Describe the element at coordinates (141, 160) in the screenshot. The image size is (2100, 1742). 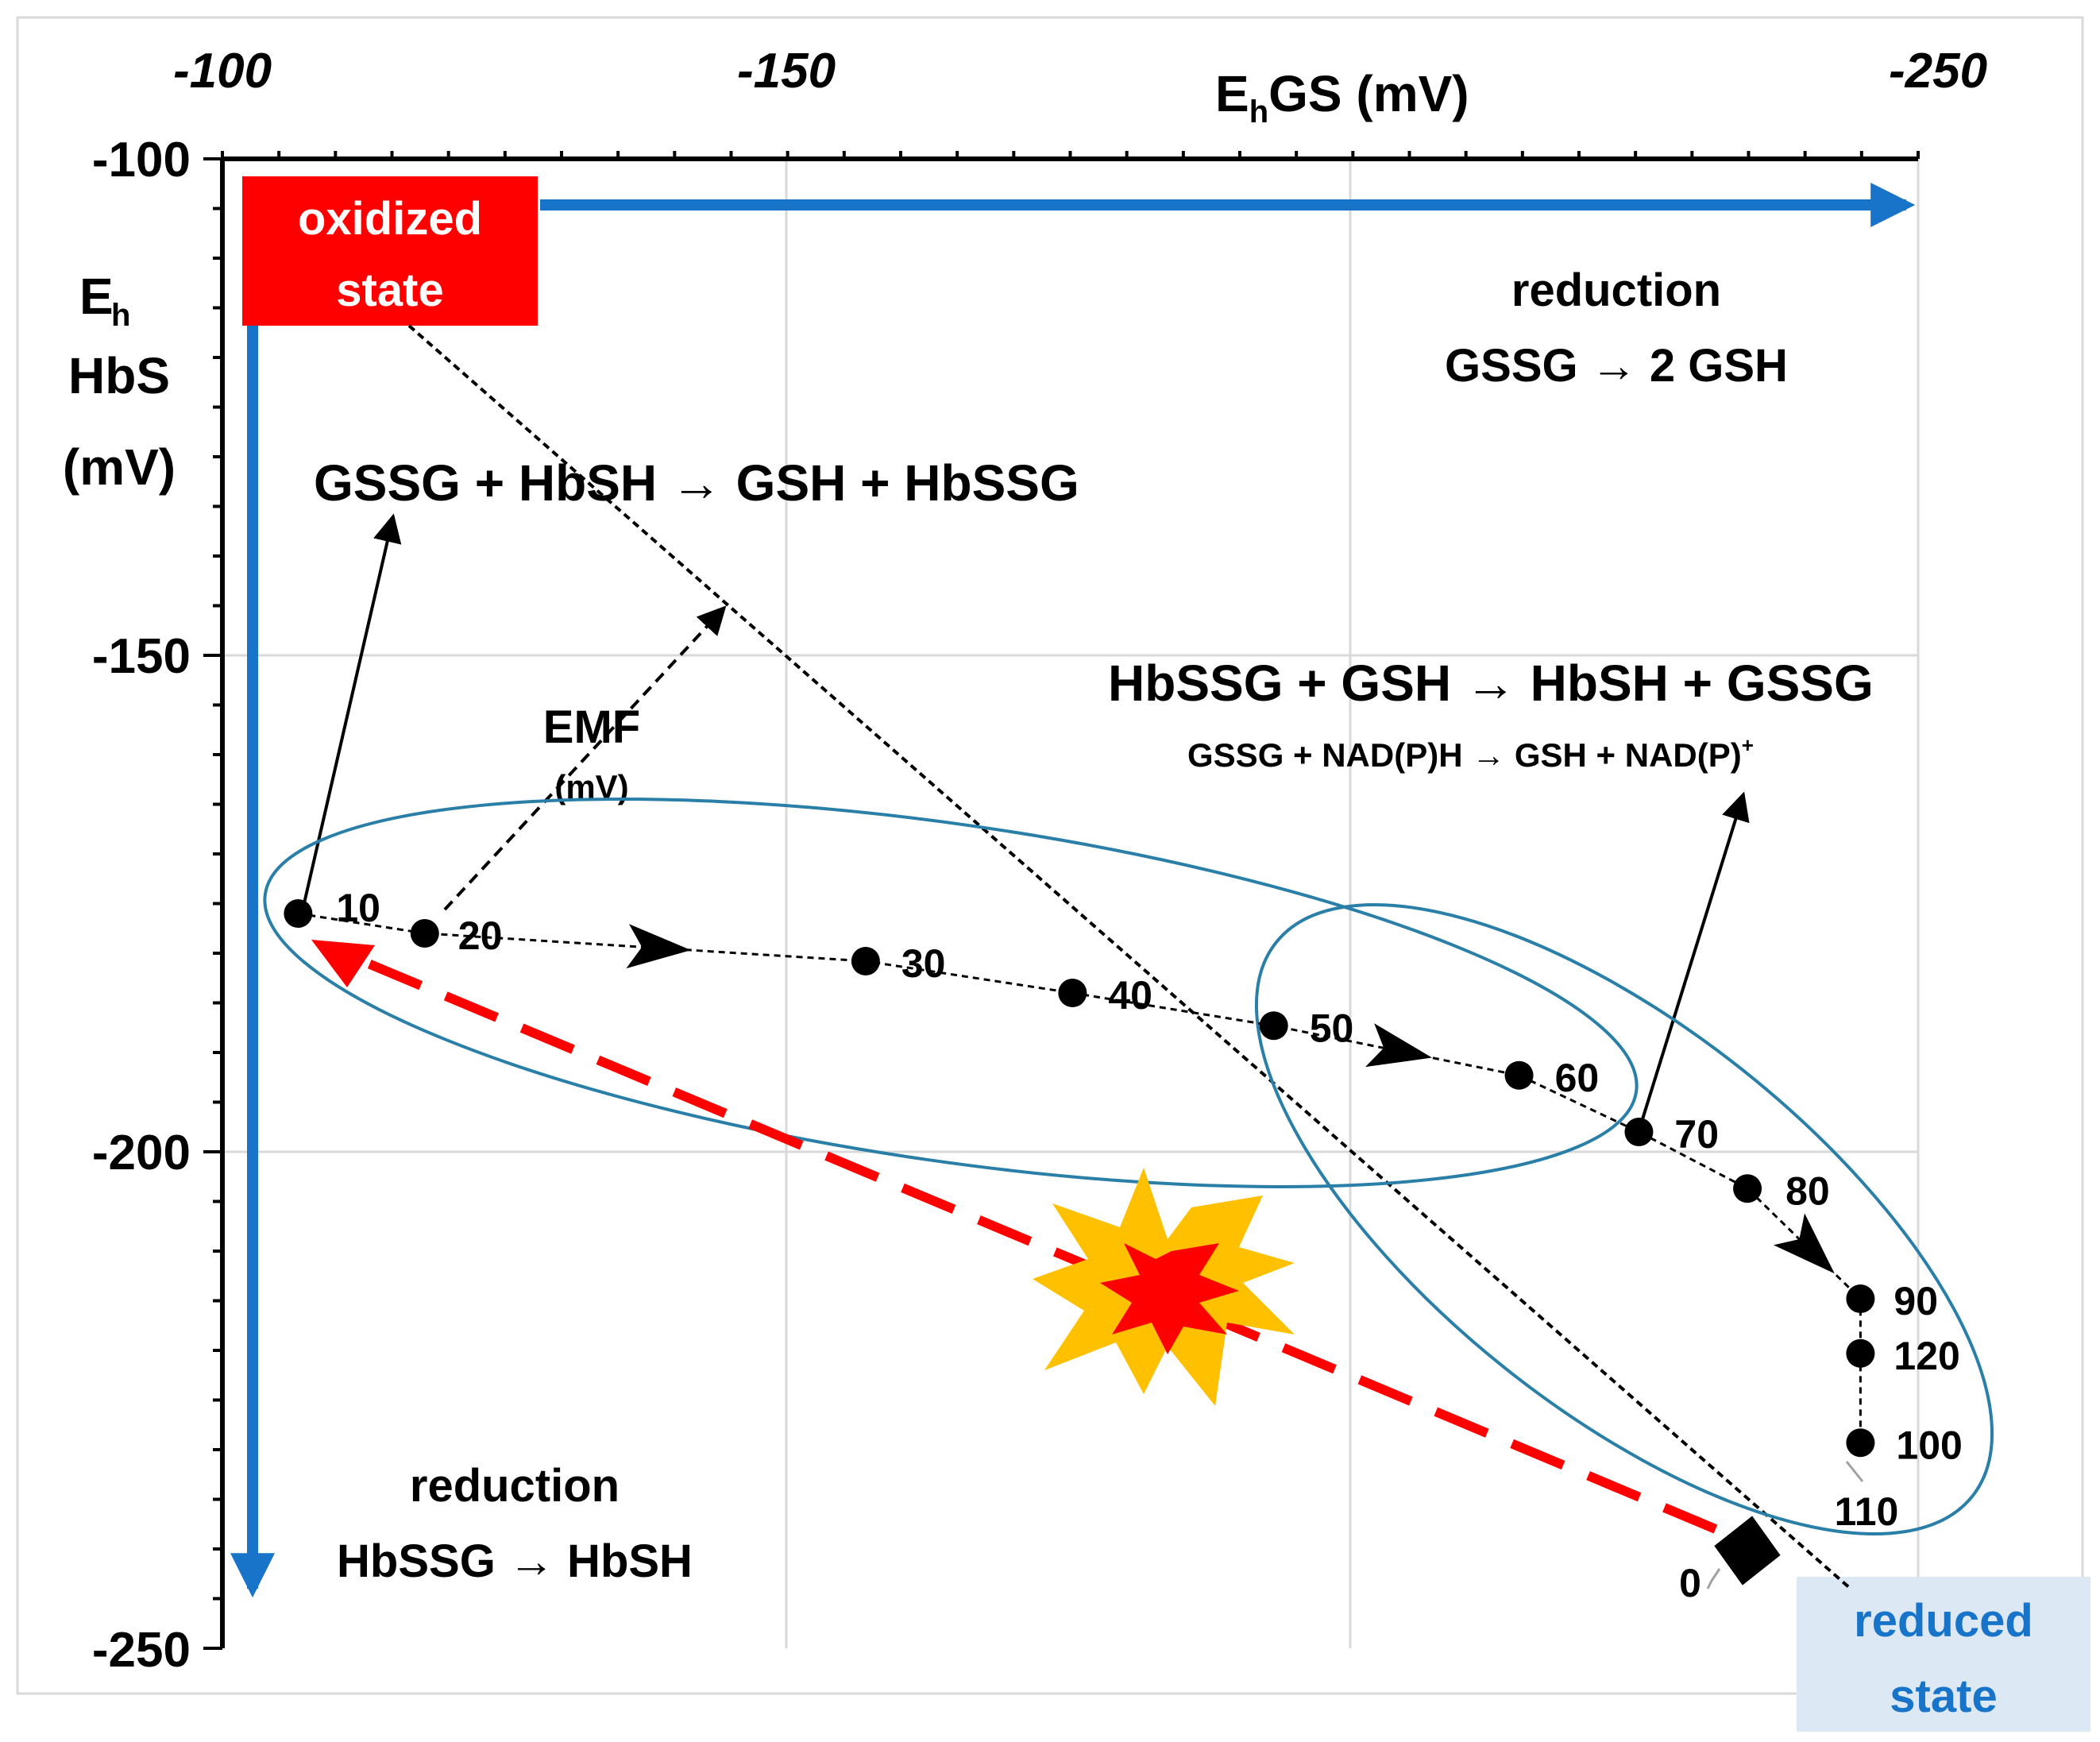
I see `y-tick-label-1: -100` at that location.